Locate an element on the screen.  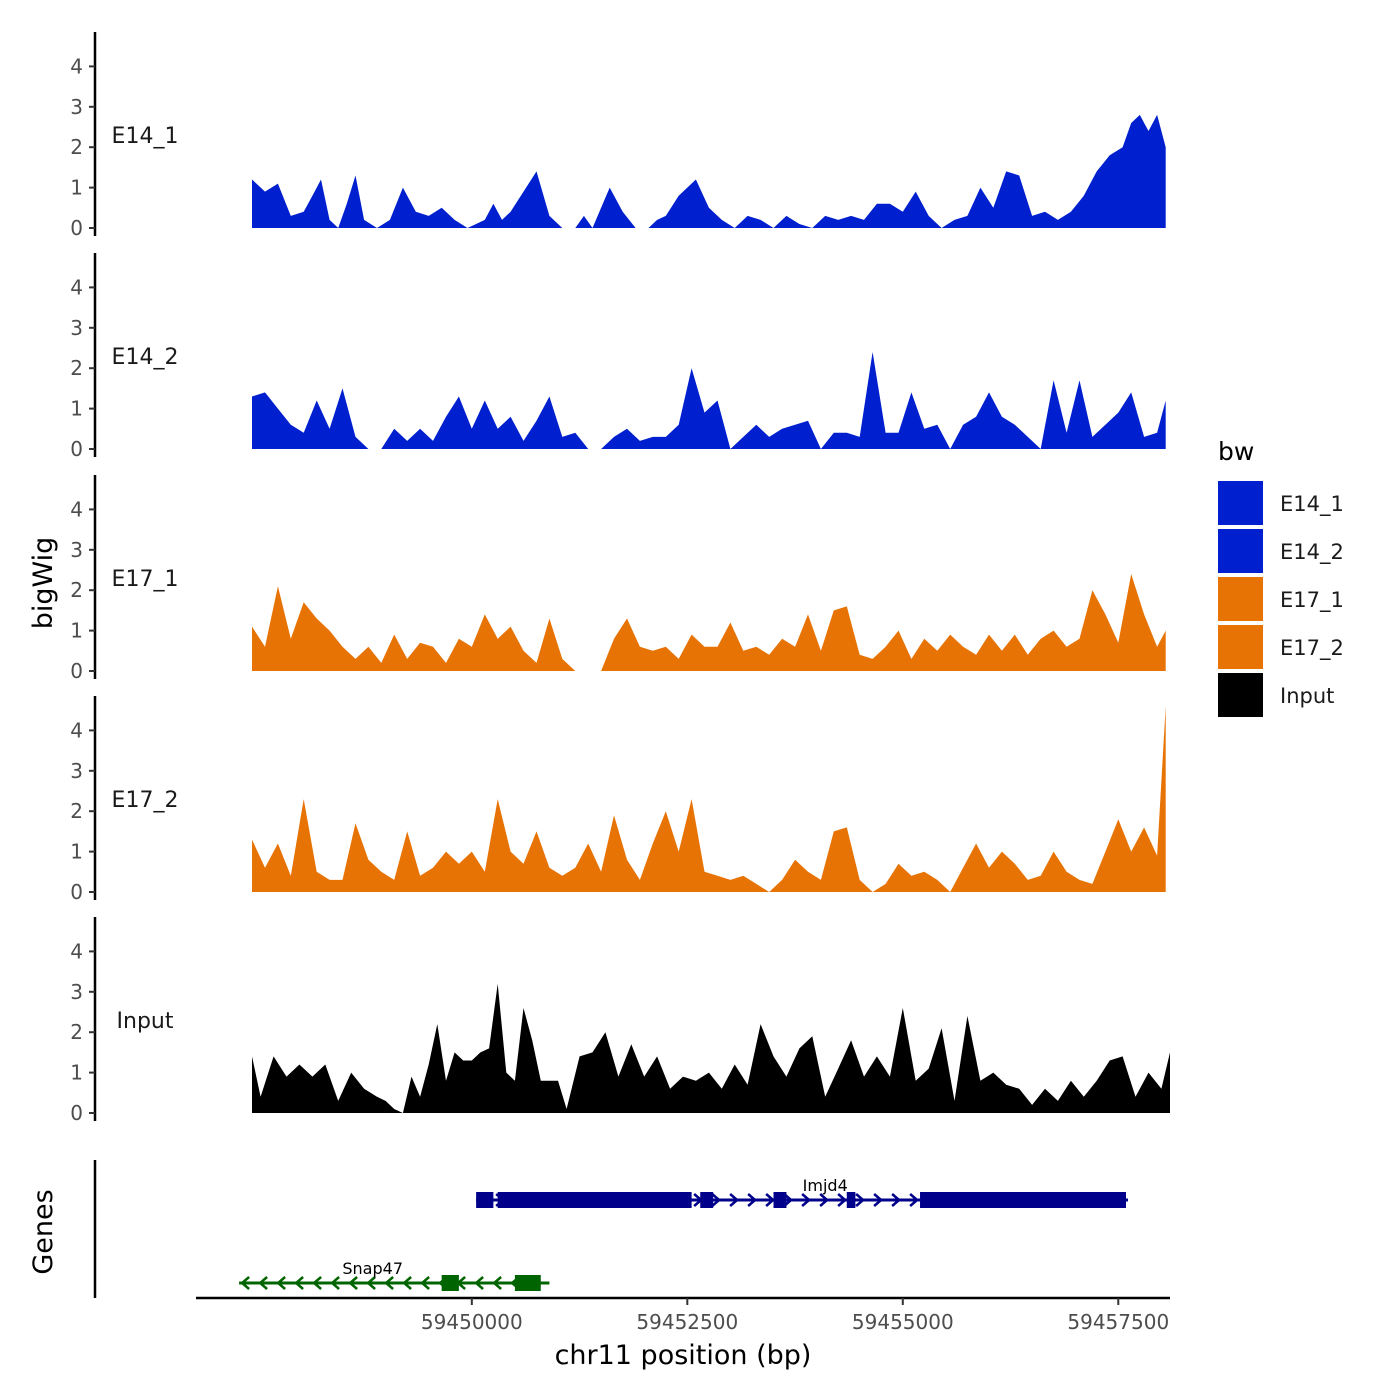
x-axis: 59450000 59452500 59455000 59457500 is located at coordinates (683, 1315).